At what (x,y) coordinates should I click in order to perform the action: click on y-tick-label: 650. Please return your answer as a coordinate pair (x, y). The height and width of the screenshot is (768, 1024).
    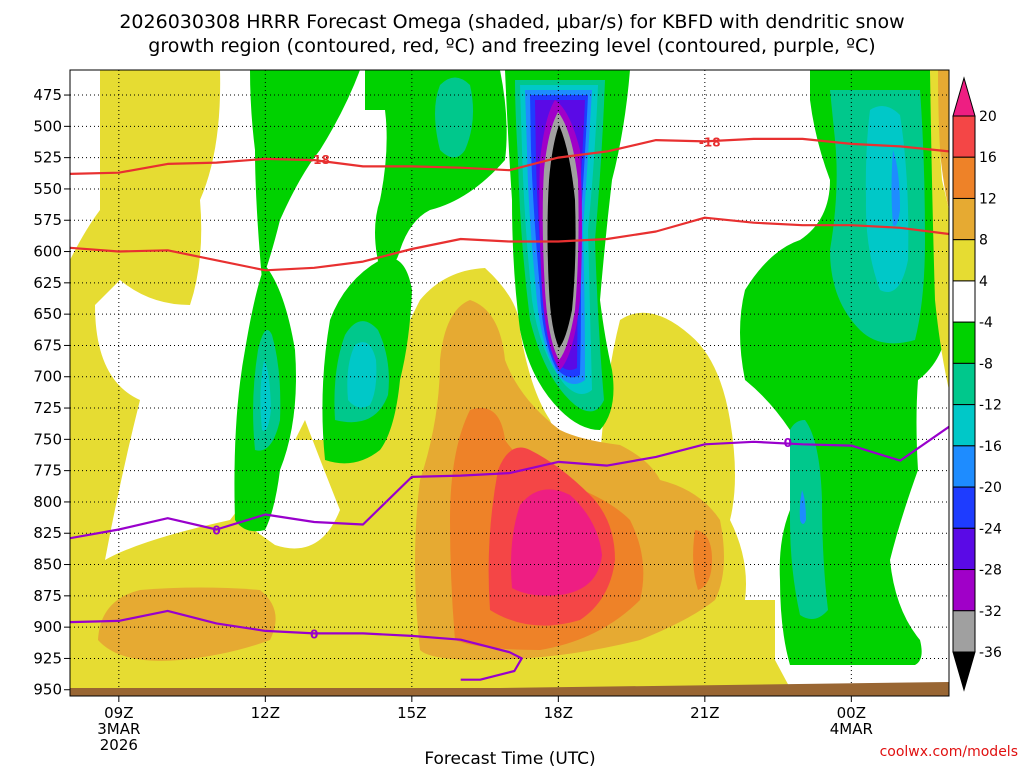
    Looking at the image, I should click on (47, 314).